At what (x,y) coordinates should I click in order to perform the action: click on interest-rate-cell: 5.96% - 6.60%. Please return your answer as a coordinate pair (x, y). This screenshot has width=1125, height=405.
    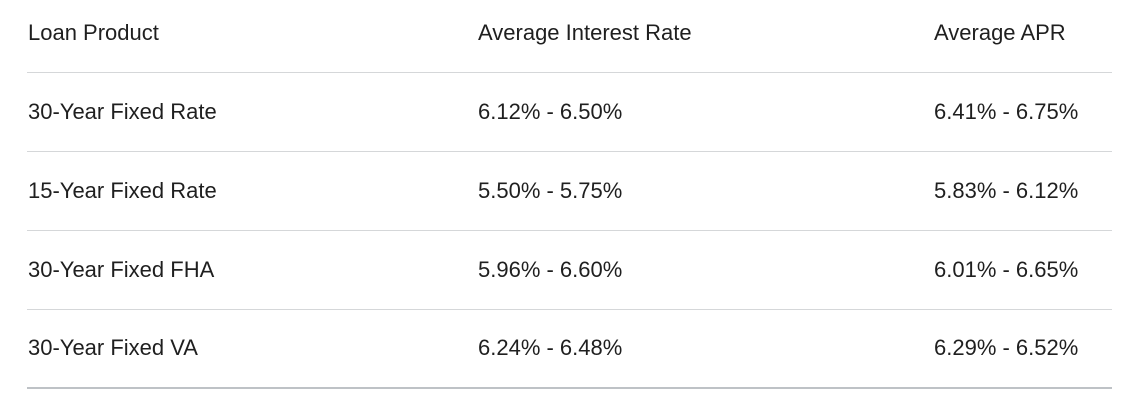
    Looking at the image, I should click on (550, 269).